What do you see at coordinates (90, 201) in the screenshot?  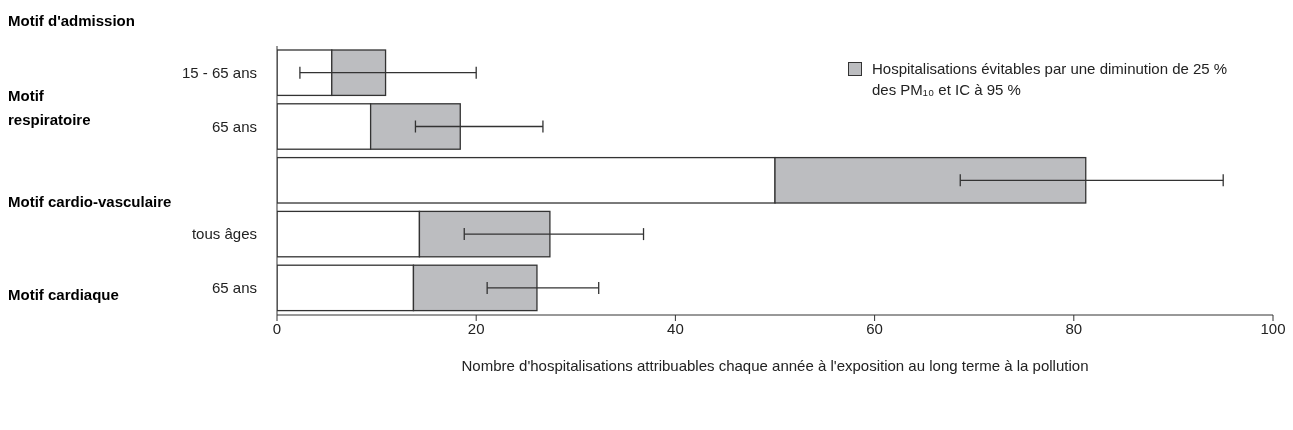 I see `text: Motif cardio-vasculaire` at bounding box center [90, 201].